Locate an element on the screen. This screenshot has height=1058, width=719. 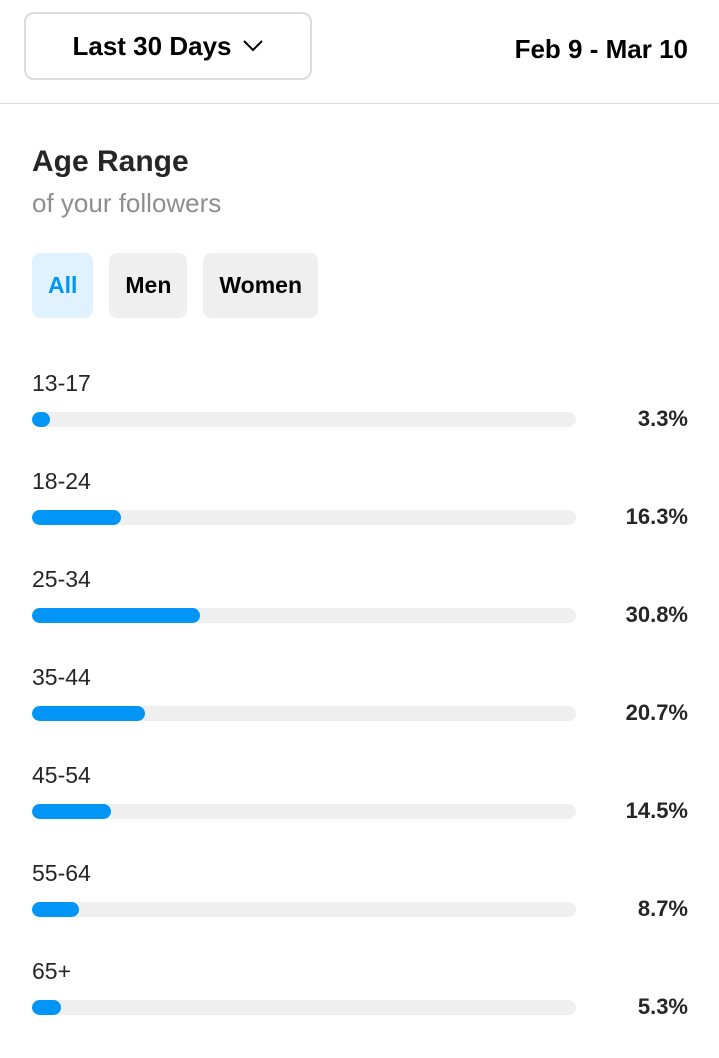
age-range-label: 65+ is located at coordinates (52, 971).